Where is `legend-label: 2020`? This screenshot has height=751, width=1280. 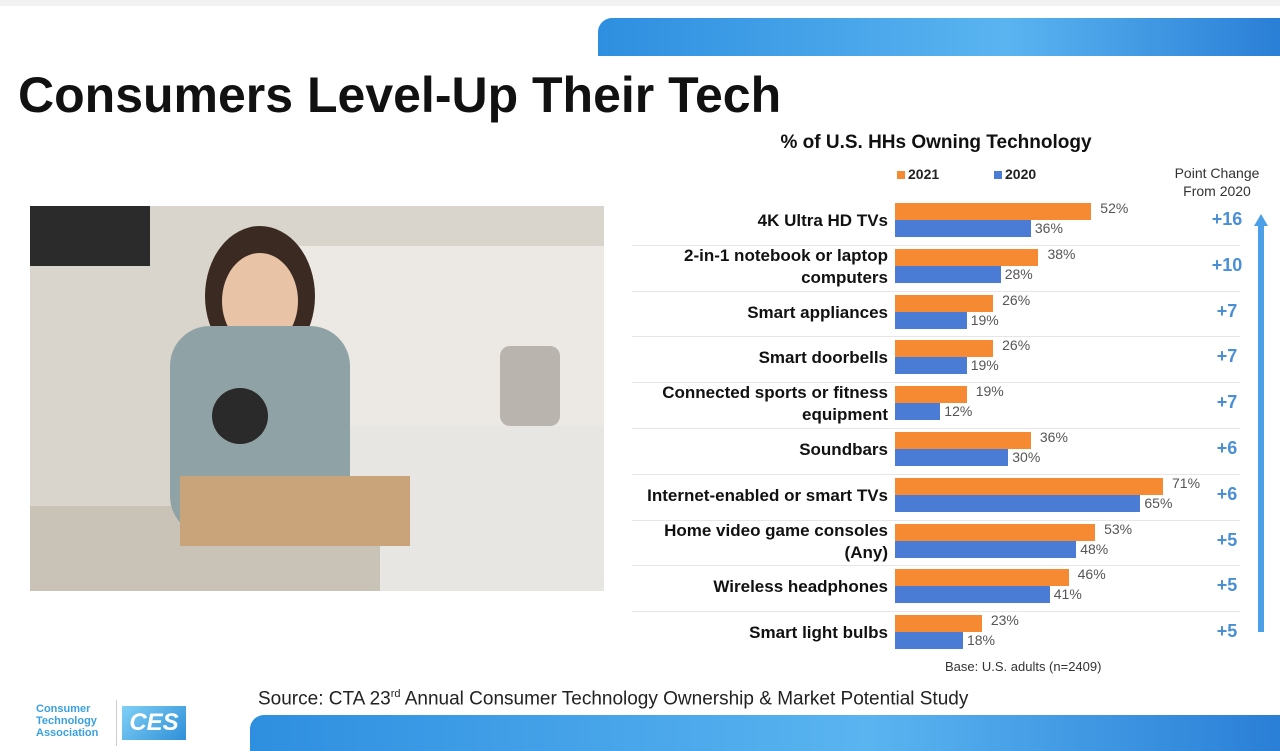 legend-label: 2020 is located at coordinates (1021, 174).